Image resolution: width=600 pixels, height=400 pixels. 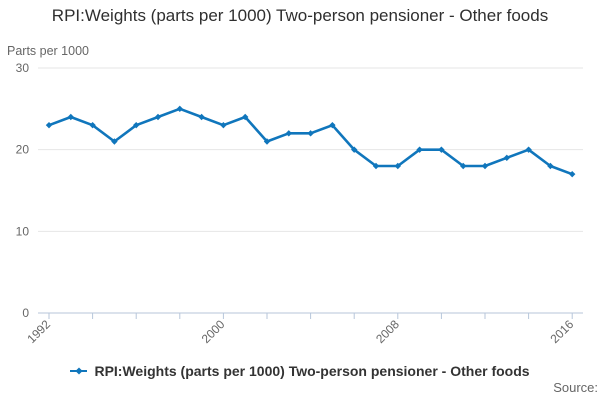 What do you see at coordinates (575, 387) in the screenshot?
I see `source-label: Source:` at bounding box center [575, 387].